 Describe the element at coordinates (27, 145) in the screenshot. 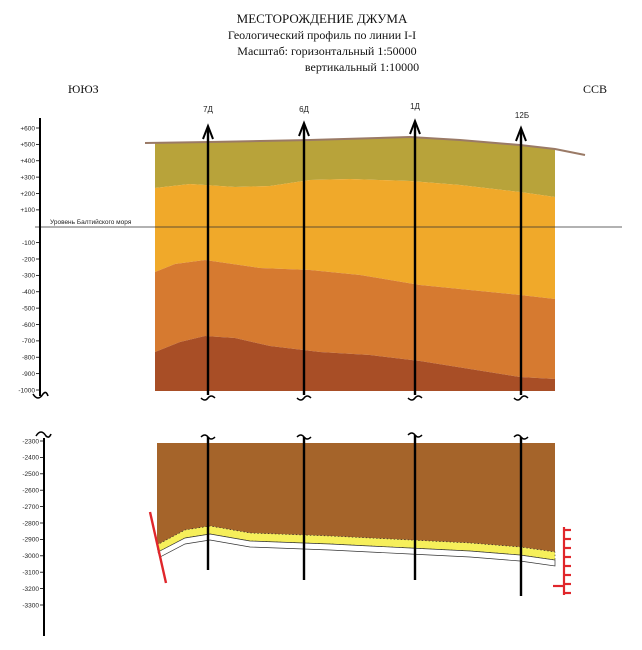

I see `axis-tick-label: +500` at that location.